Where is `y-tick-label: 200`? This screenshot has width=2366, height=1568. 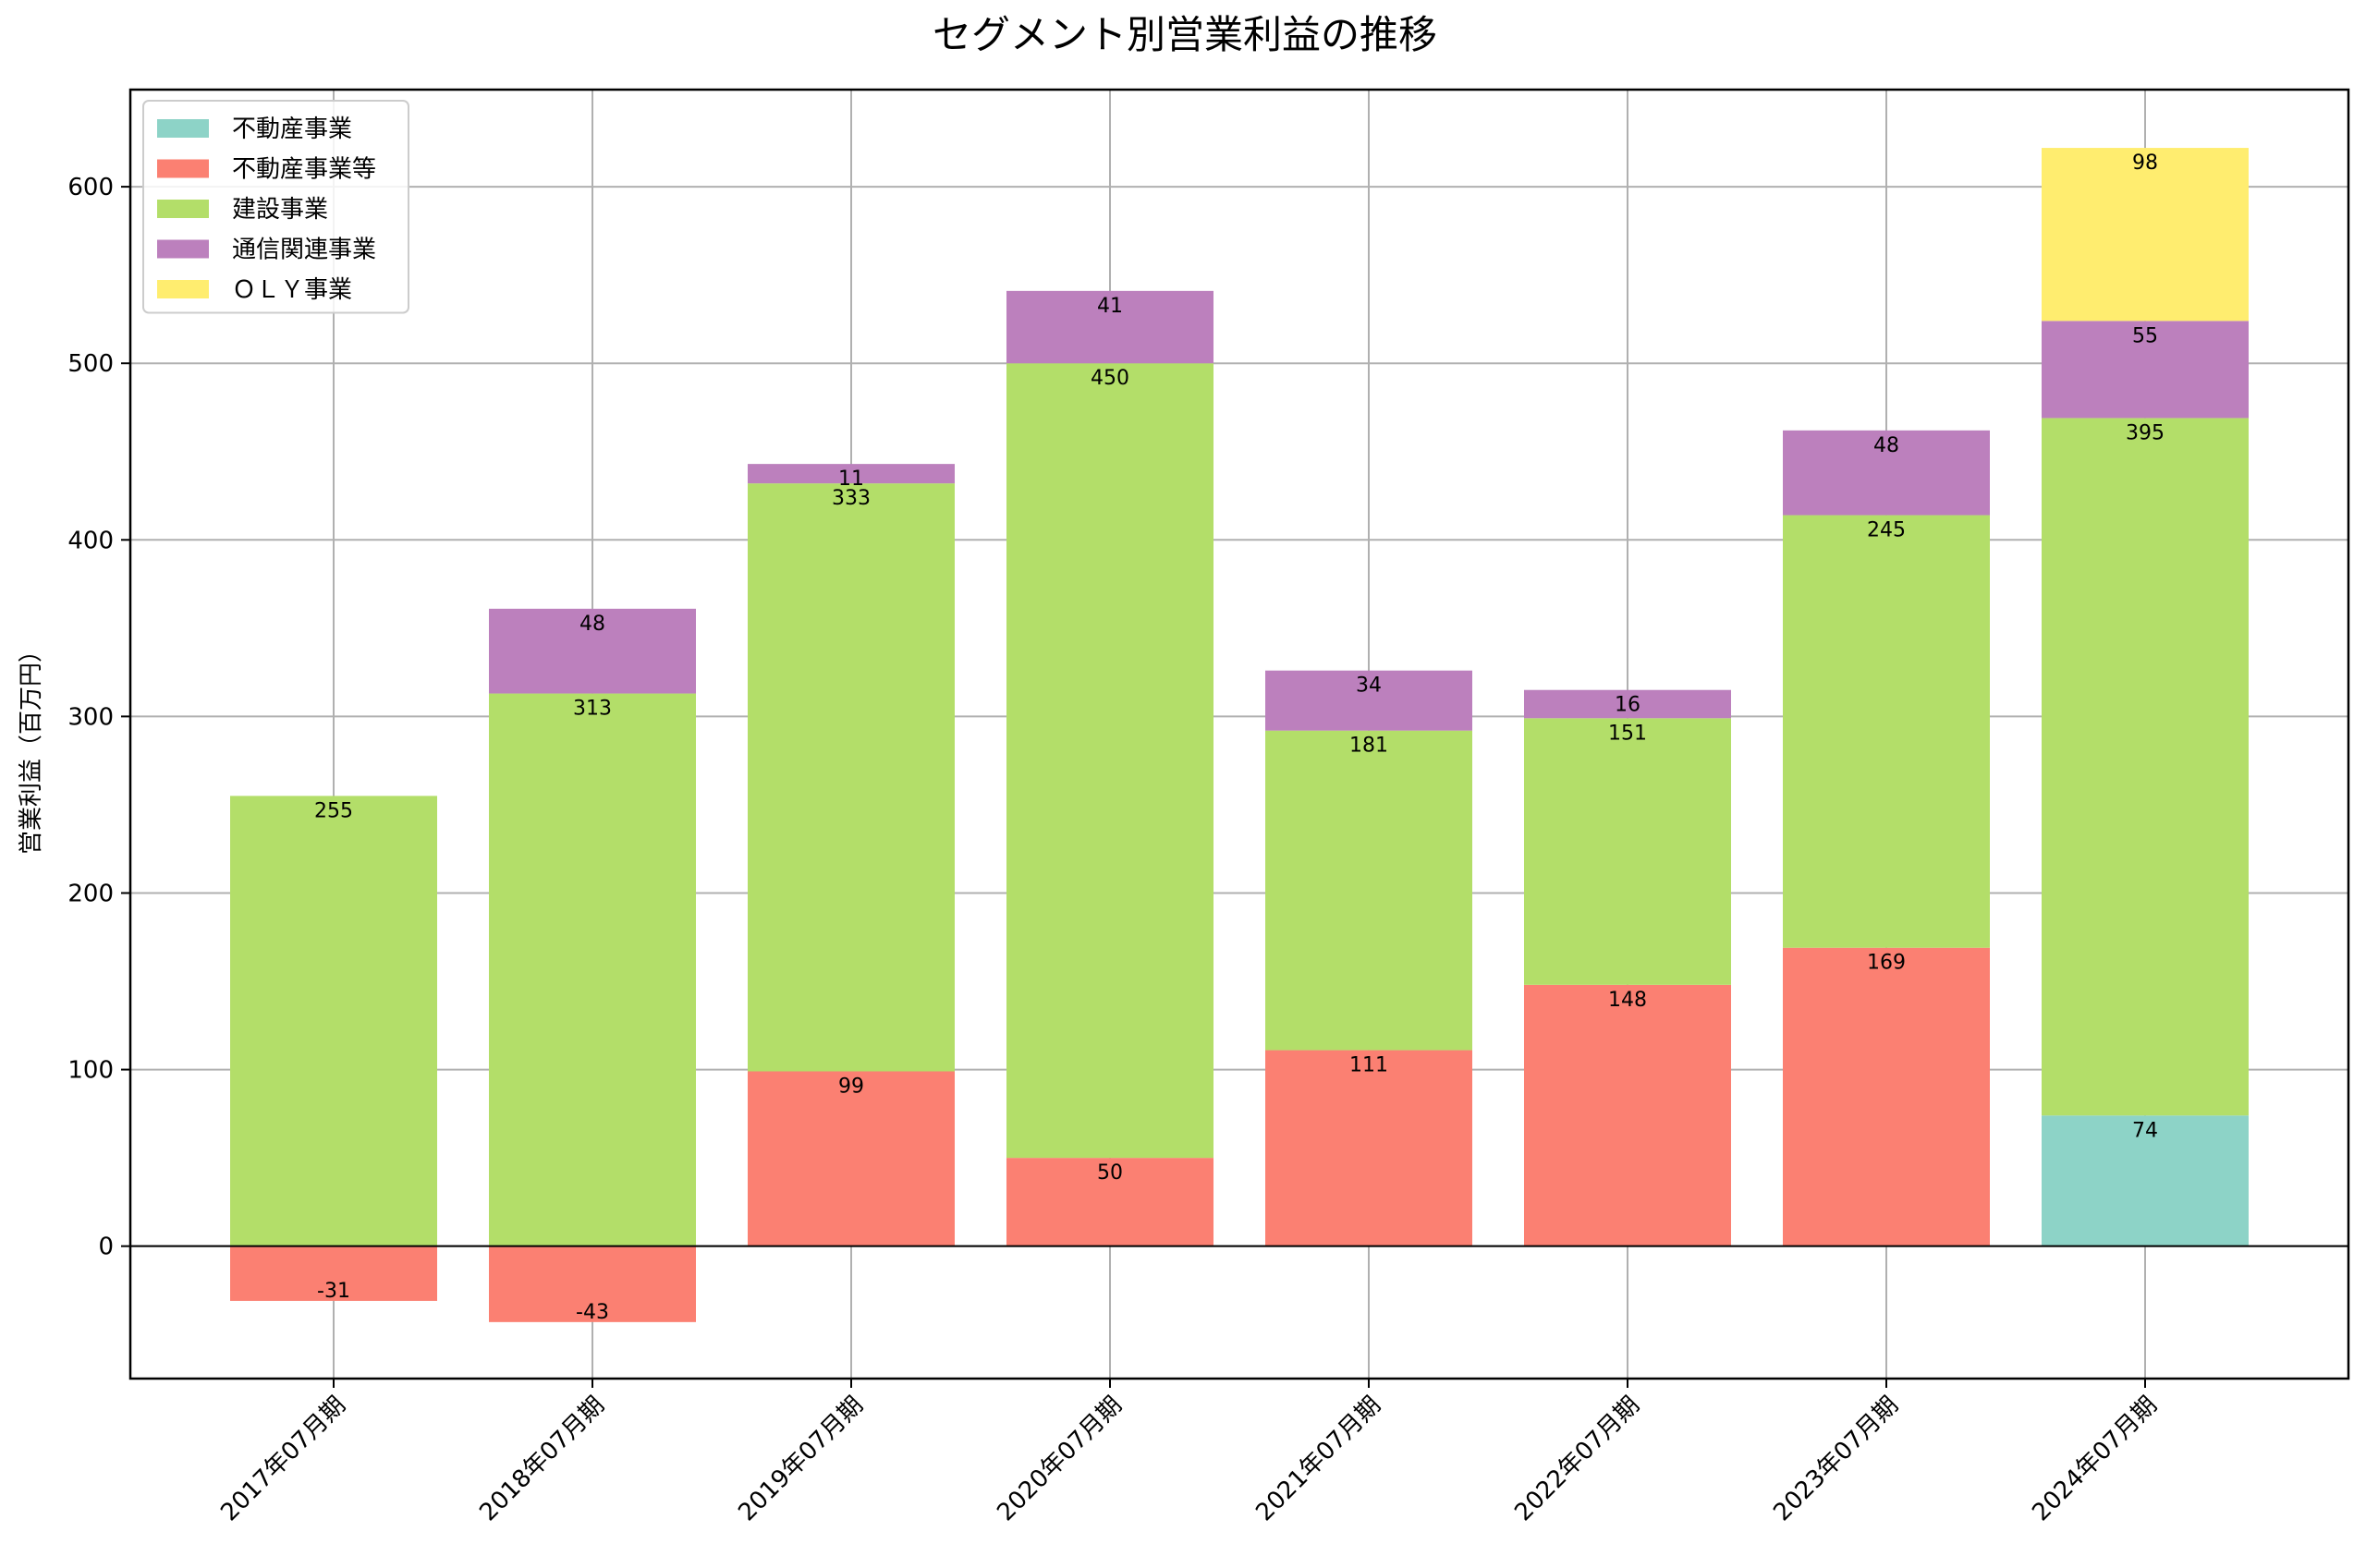 y-tick-label: 200 is located at coordinates (91, 893).